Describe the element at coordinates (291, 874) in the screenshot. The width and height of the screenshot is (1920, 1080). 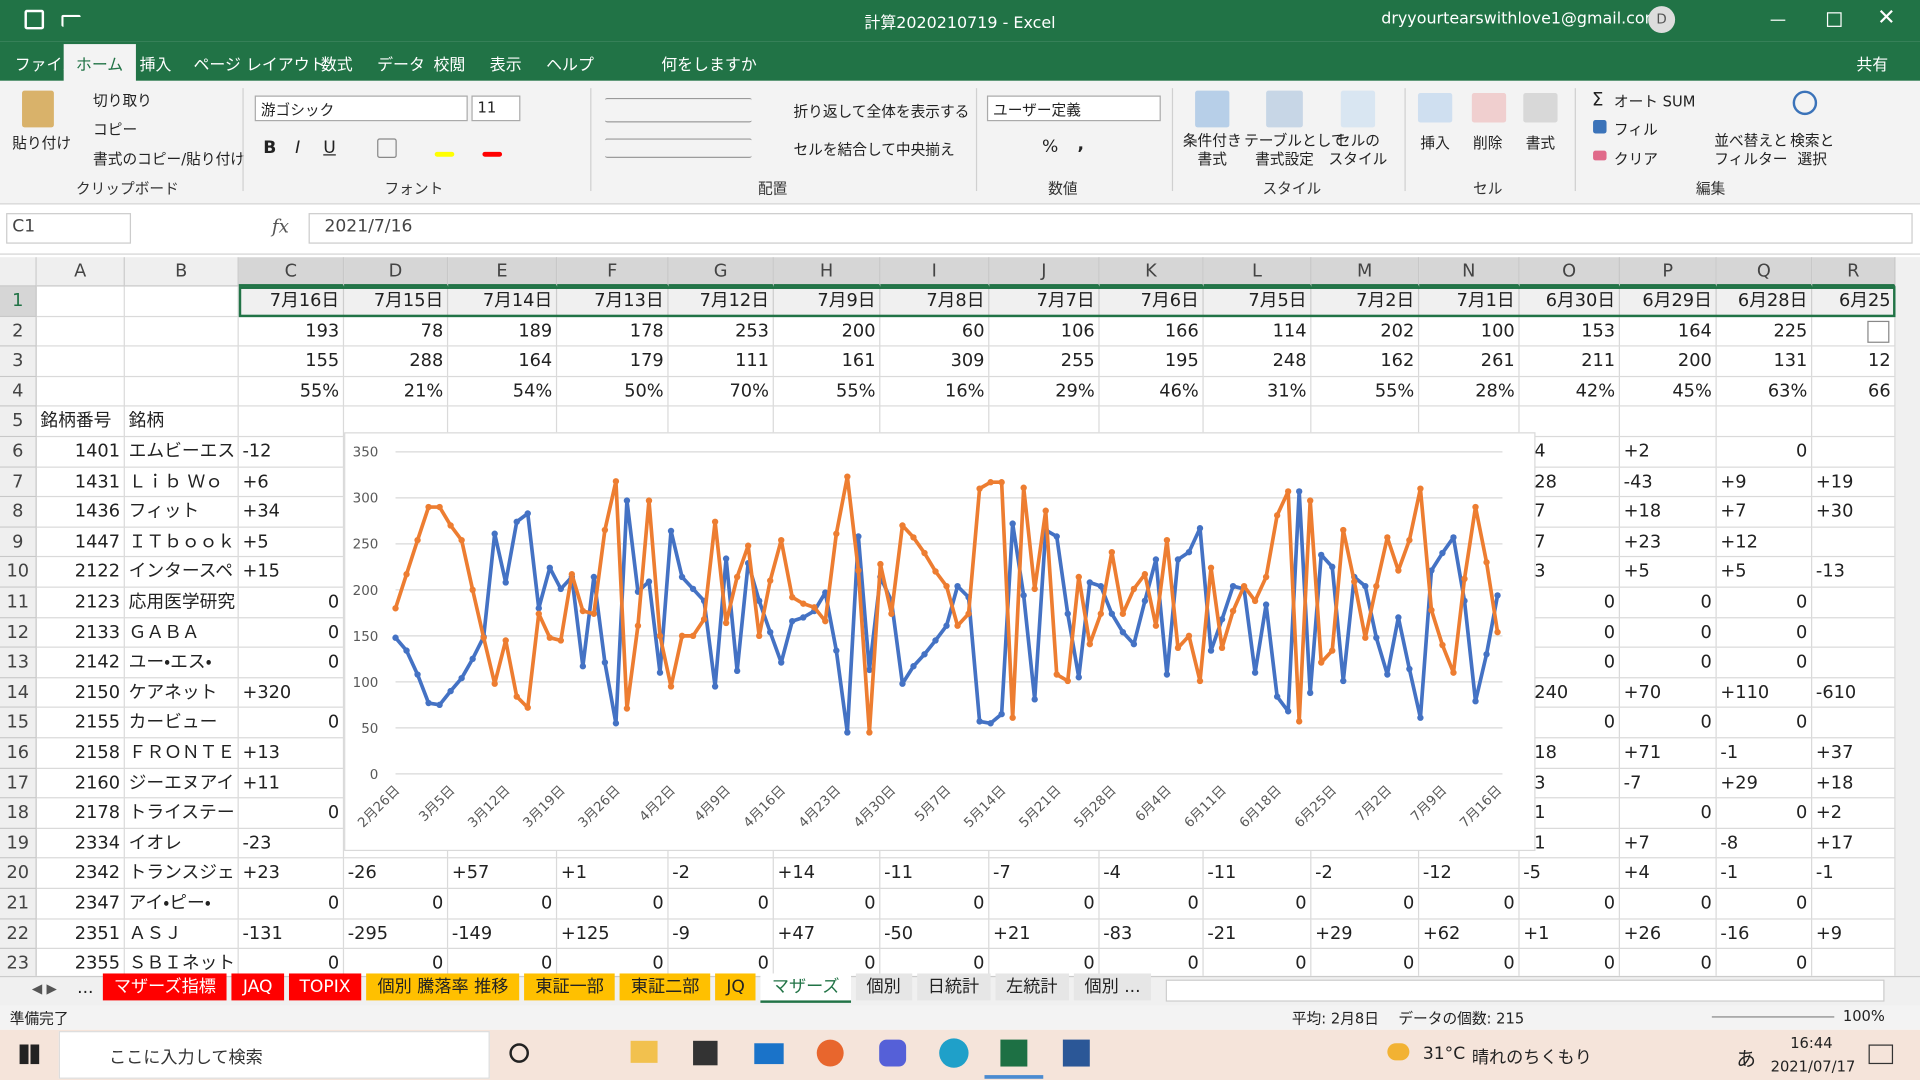
I see `cell: +23` at that location.